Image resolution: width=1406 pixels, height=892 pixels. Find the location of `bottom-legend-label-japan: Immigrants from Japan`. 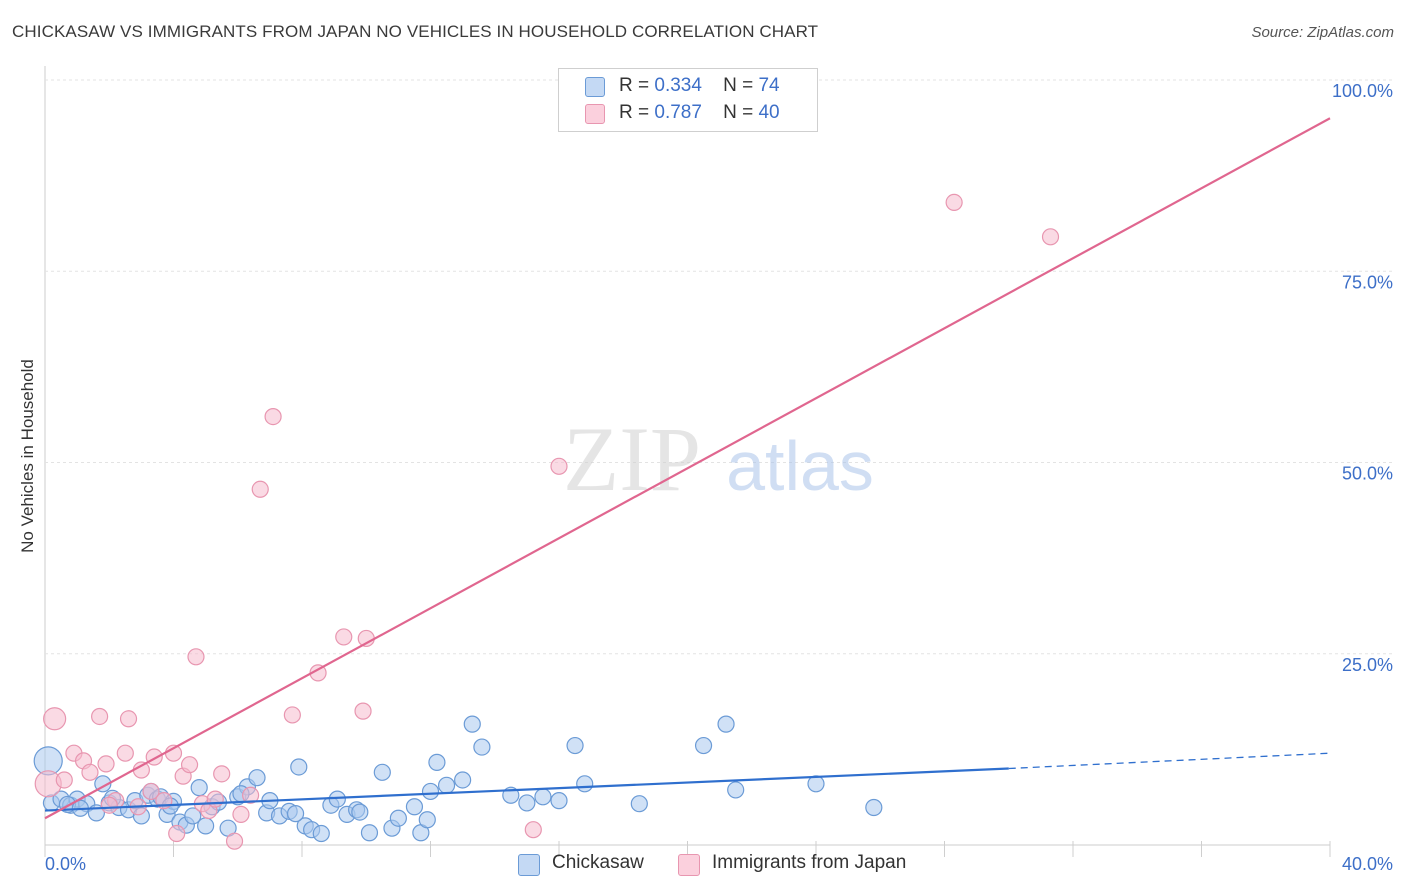

bottom-legend-label-japan: Immigrants from Japan is located at coordinates (809, 862).